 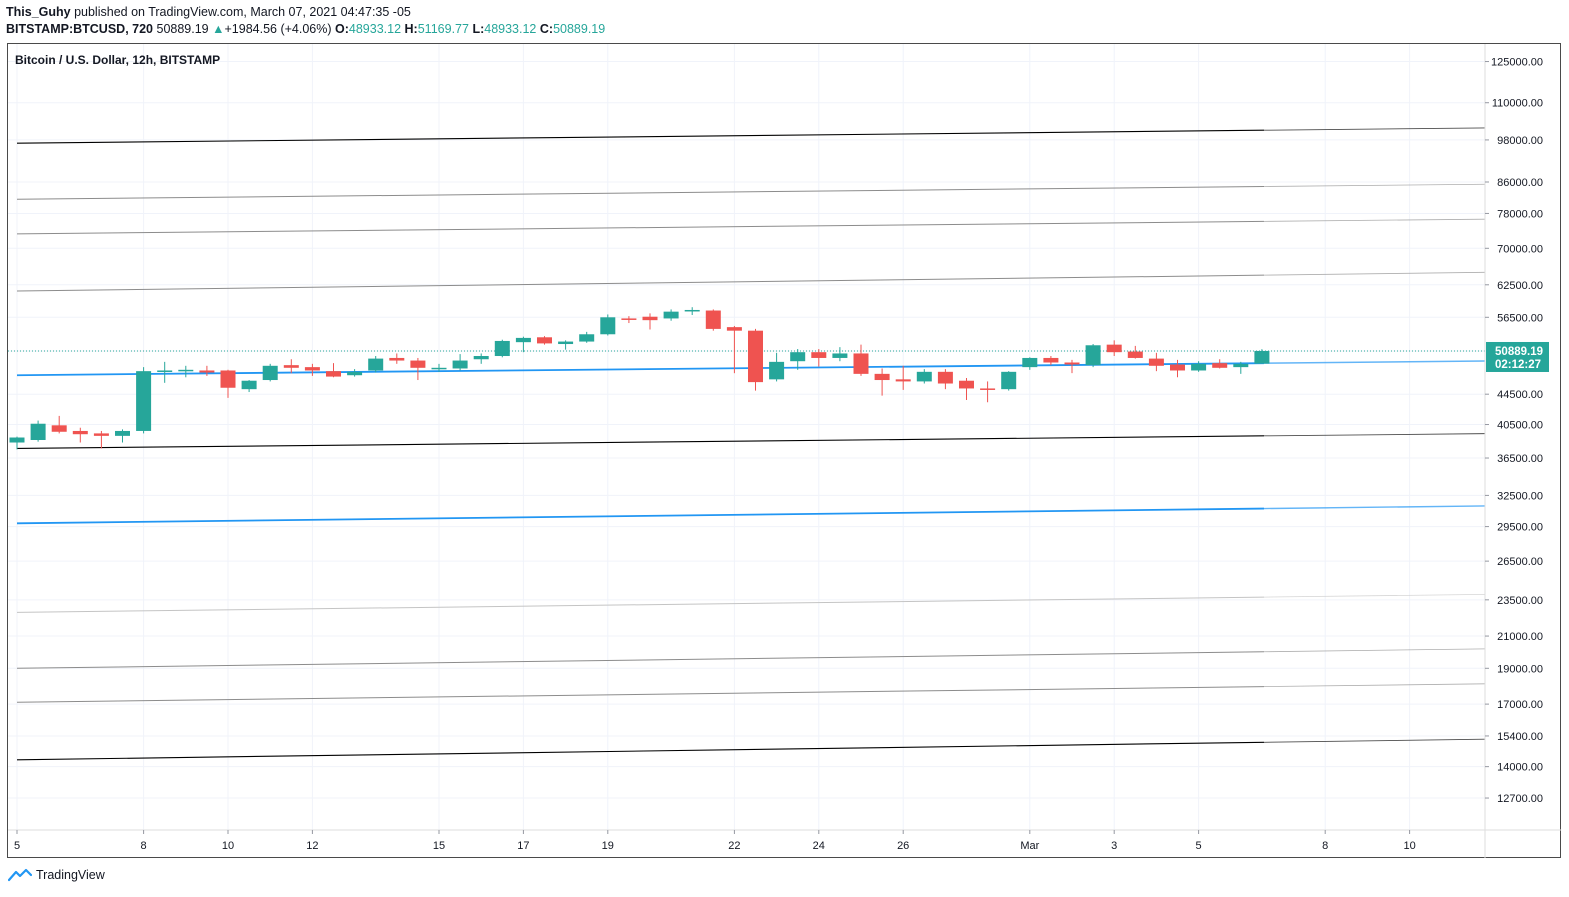 What do you see at coordinates (218, 29) in the screenshot?
I see `up-arrow-icon: ▲` at bounding box center [218, 29].